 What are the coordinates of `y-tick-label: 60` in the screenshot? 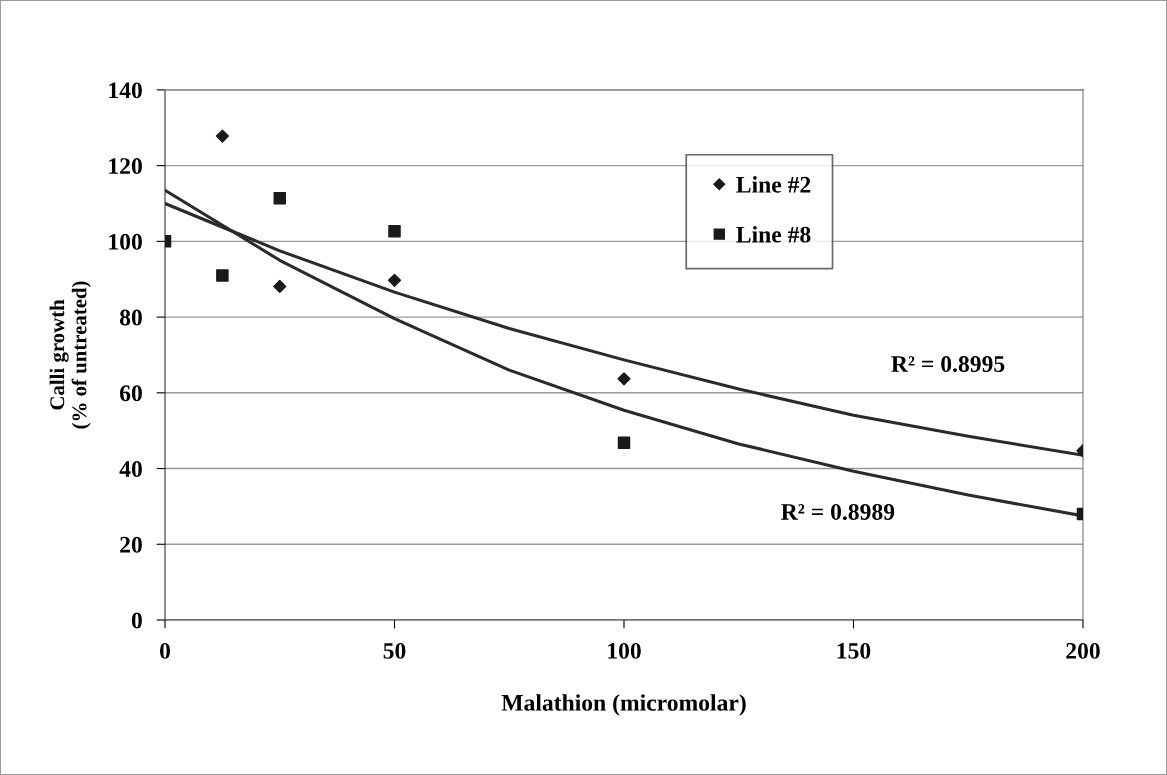 It's located at (130, 393).